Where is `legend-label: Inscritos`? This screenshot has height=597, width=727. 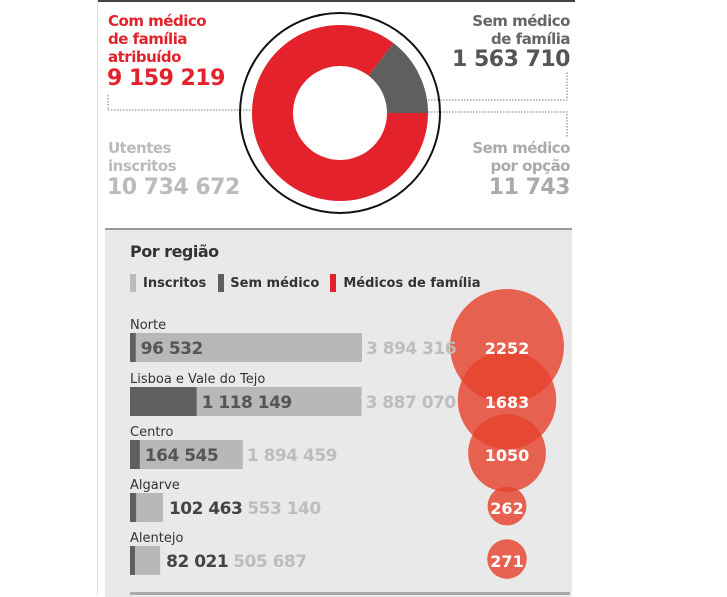 legend-label: Inscritos is located at coordinates (175, 283).